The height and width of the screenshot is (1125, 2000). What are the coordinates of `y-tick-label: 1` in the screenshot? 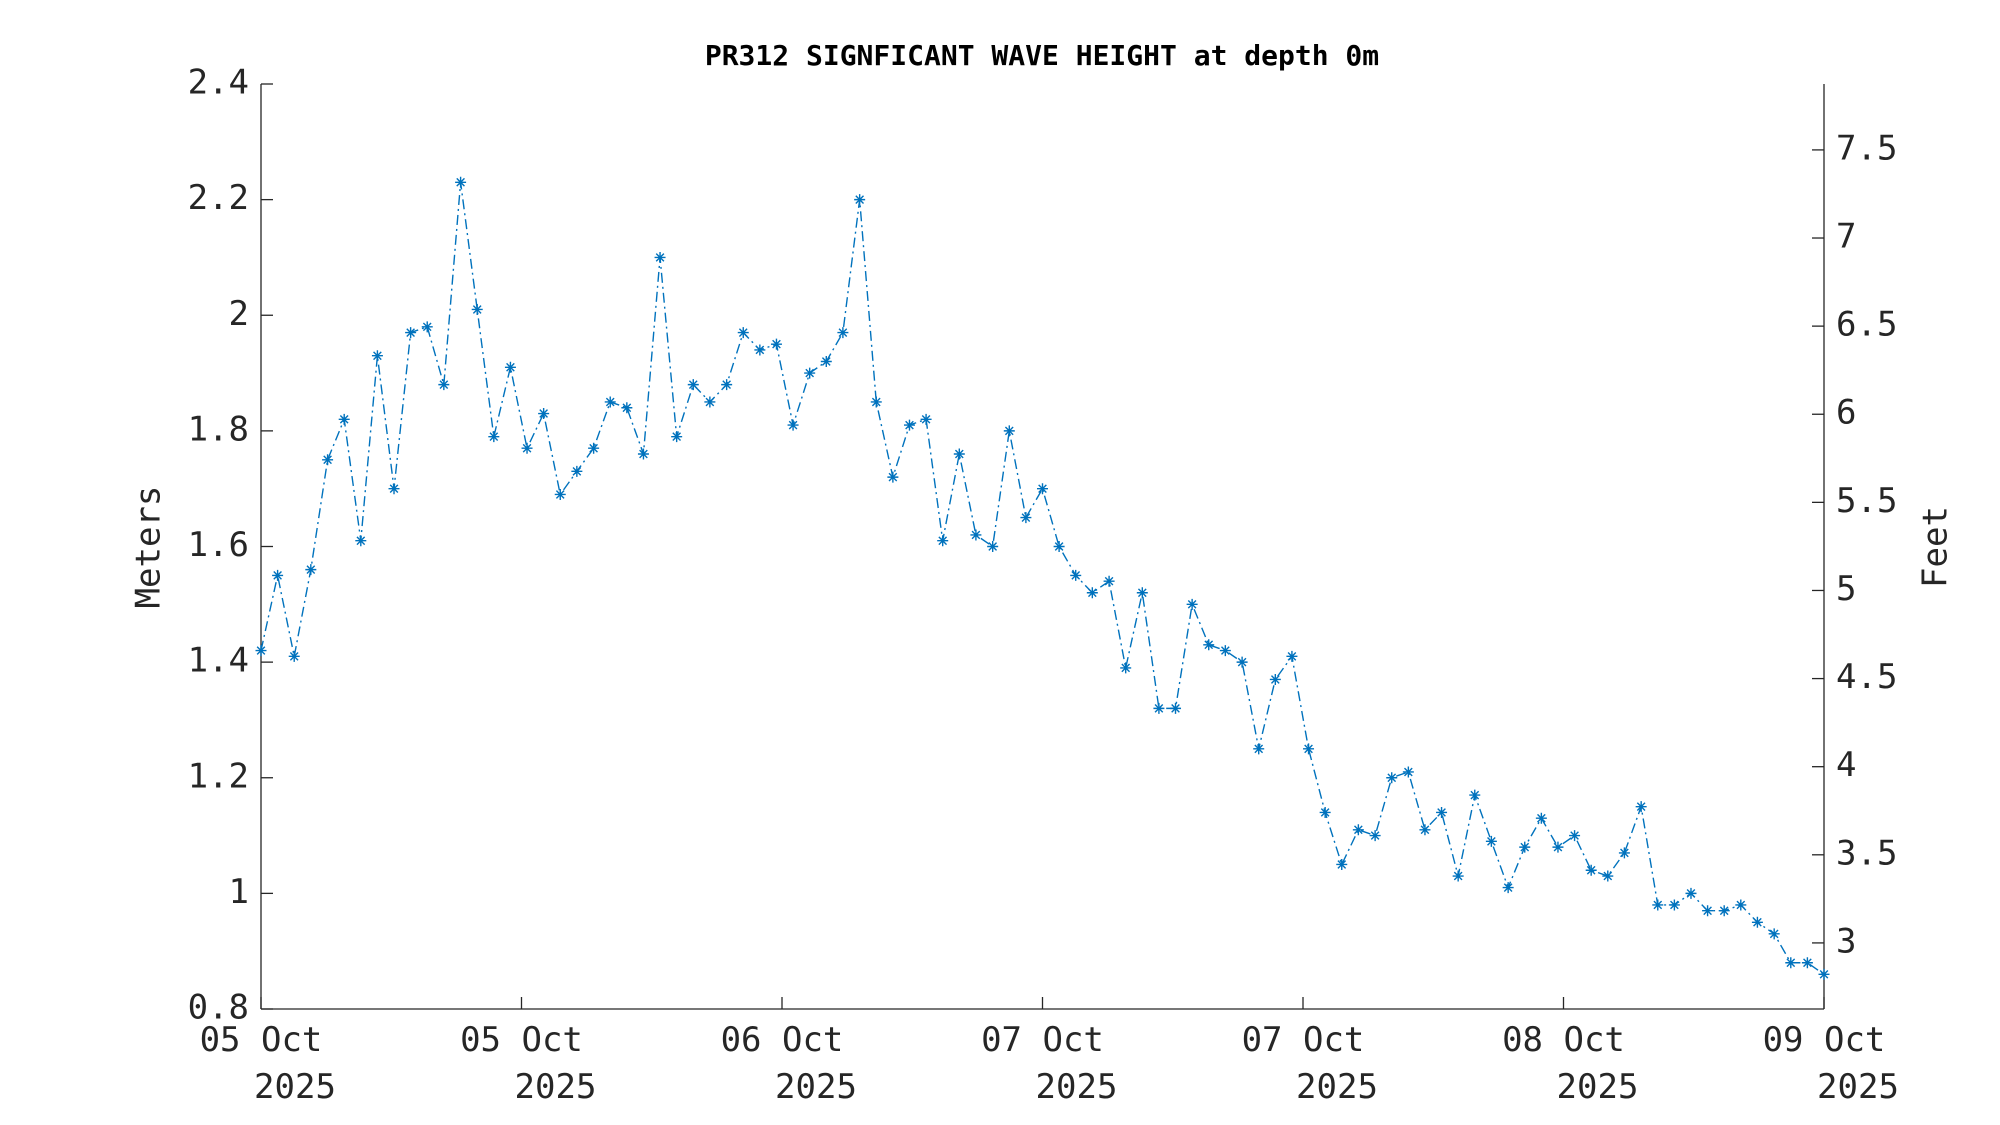 It's located at (239, 892).